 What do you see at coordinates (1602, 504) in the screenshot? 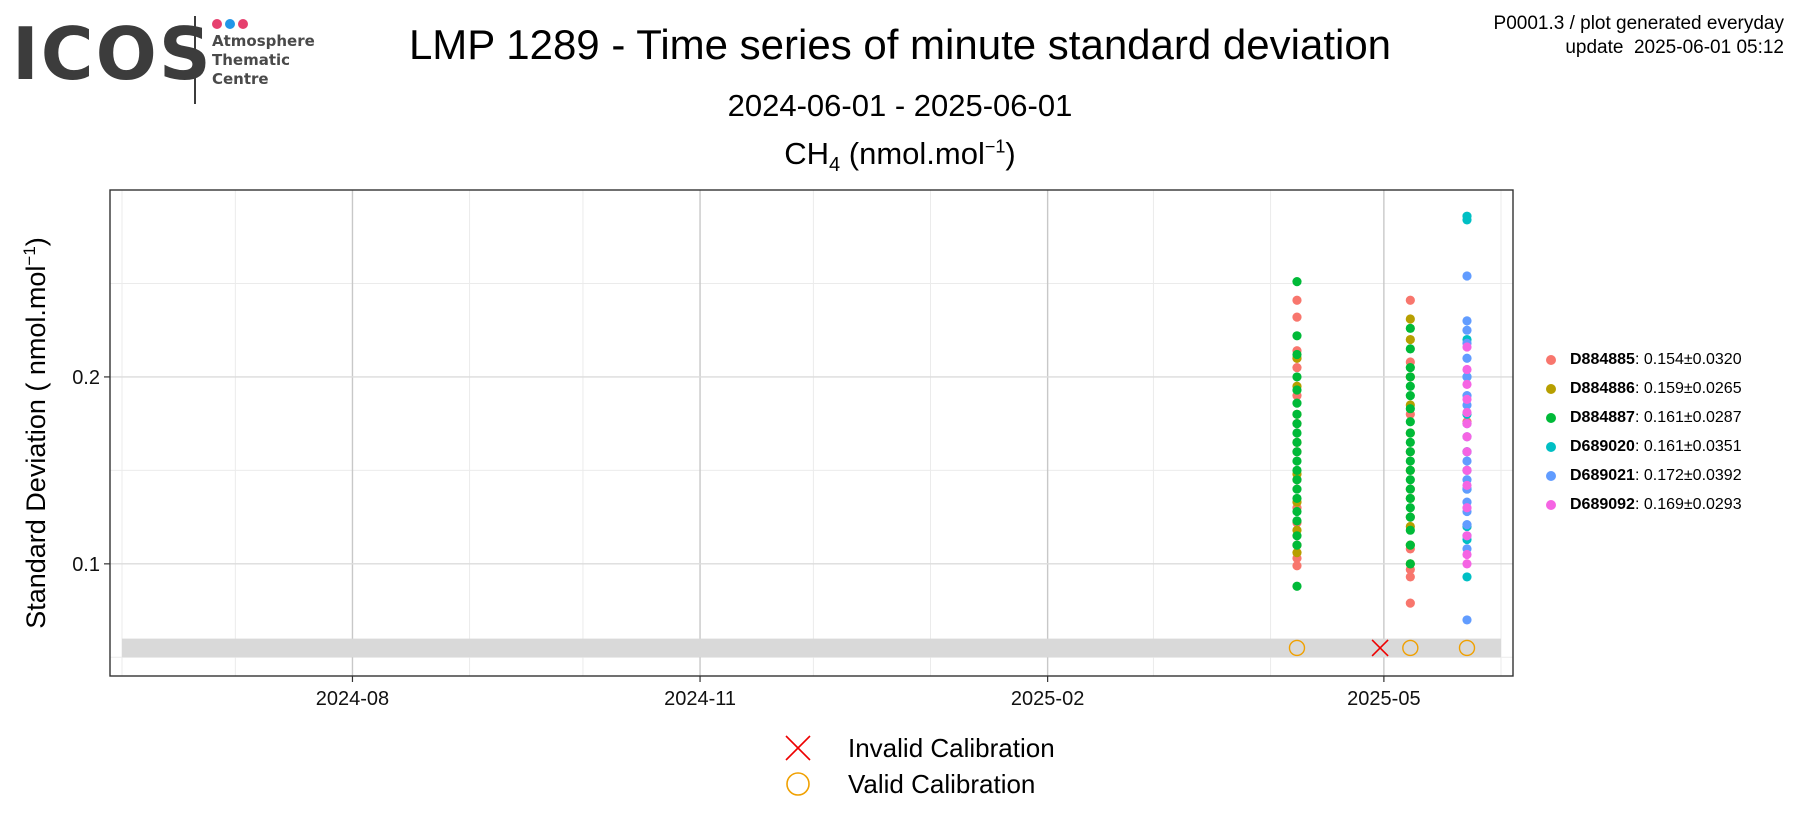
I see `legend-series-name: D689092` at bounding box center [1602, 504].